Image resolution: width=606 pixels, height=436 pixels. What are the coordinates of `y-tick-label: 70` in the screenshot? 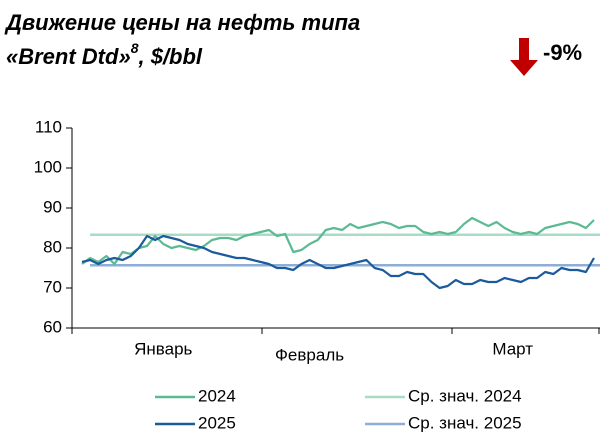 It's located at (52, 286).